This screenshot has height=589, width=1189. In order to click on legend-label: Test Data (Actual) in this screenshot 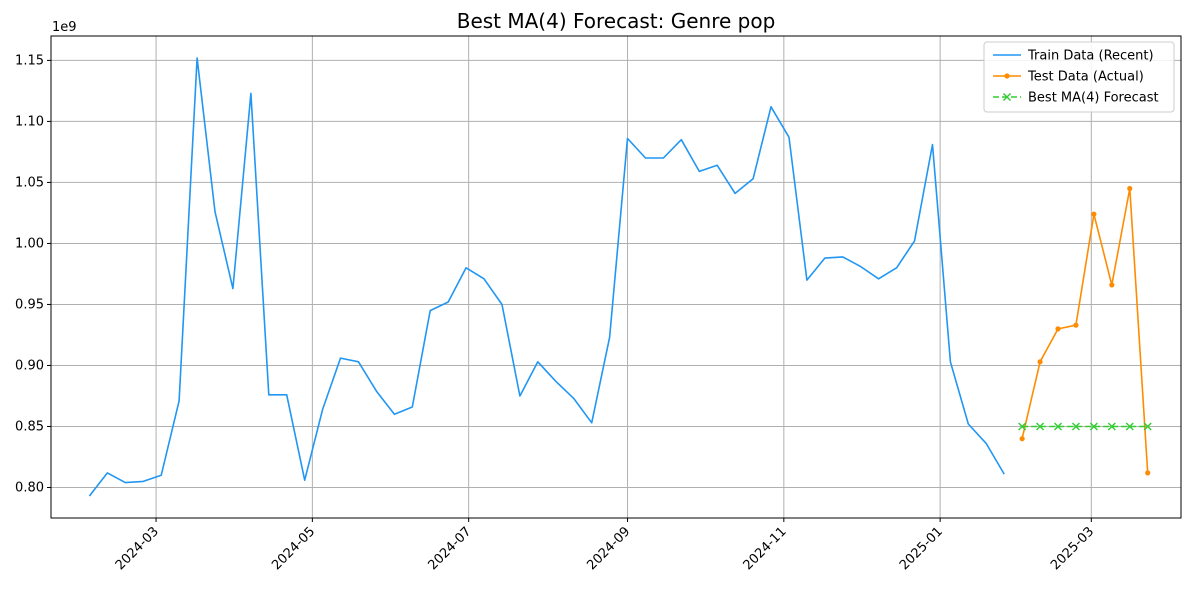, I will do `click(1085, 77)`.